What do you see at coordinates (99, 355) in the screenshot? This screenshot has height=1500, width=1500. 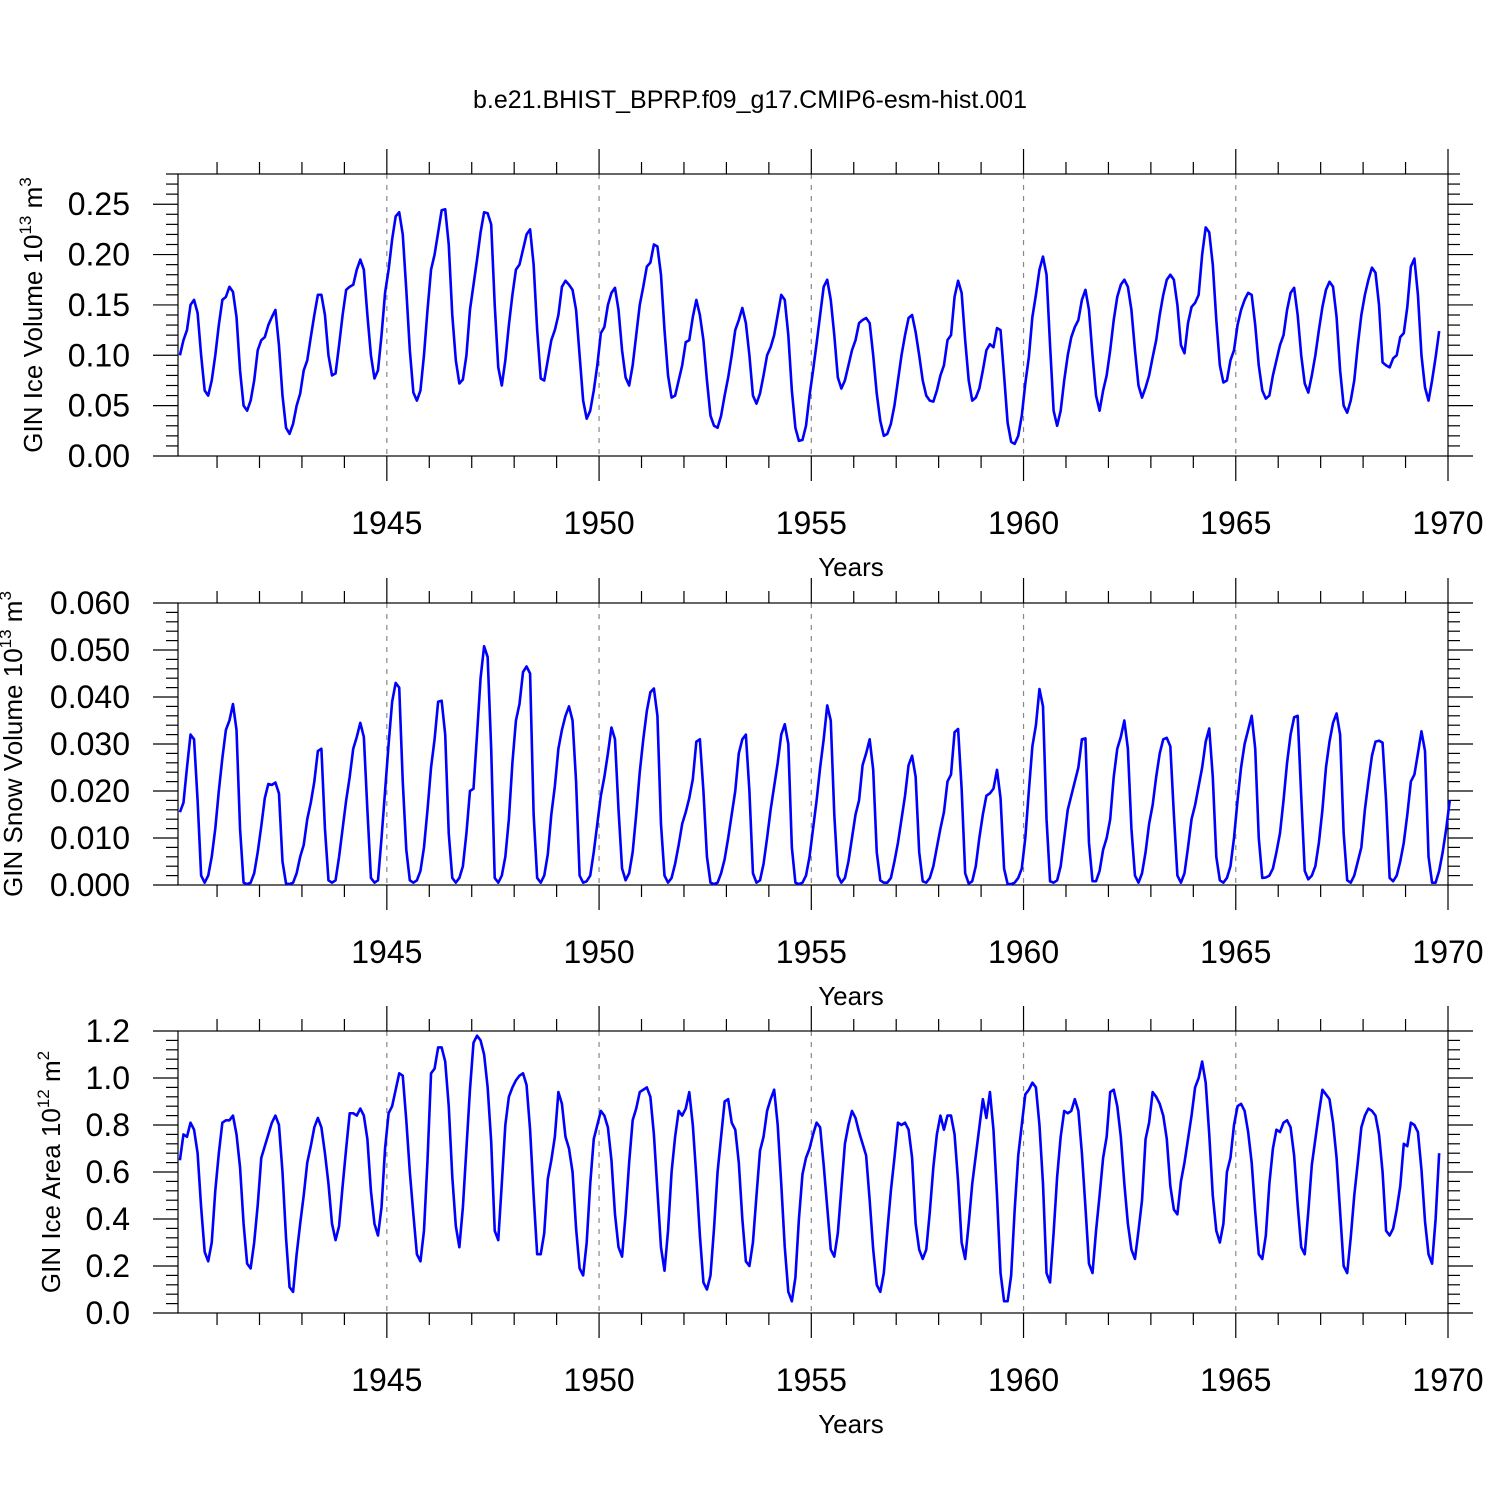 I see `ice-volume-y-tick-label: 0.10` at bounding box center [99, 355].